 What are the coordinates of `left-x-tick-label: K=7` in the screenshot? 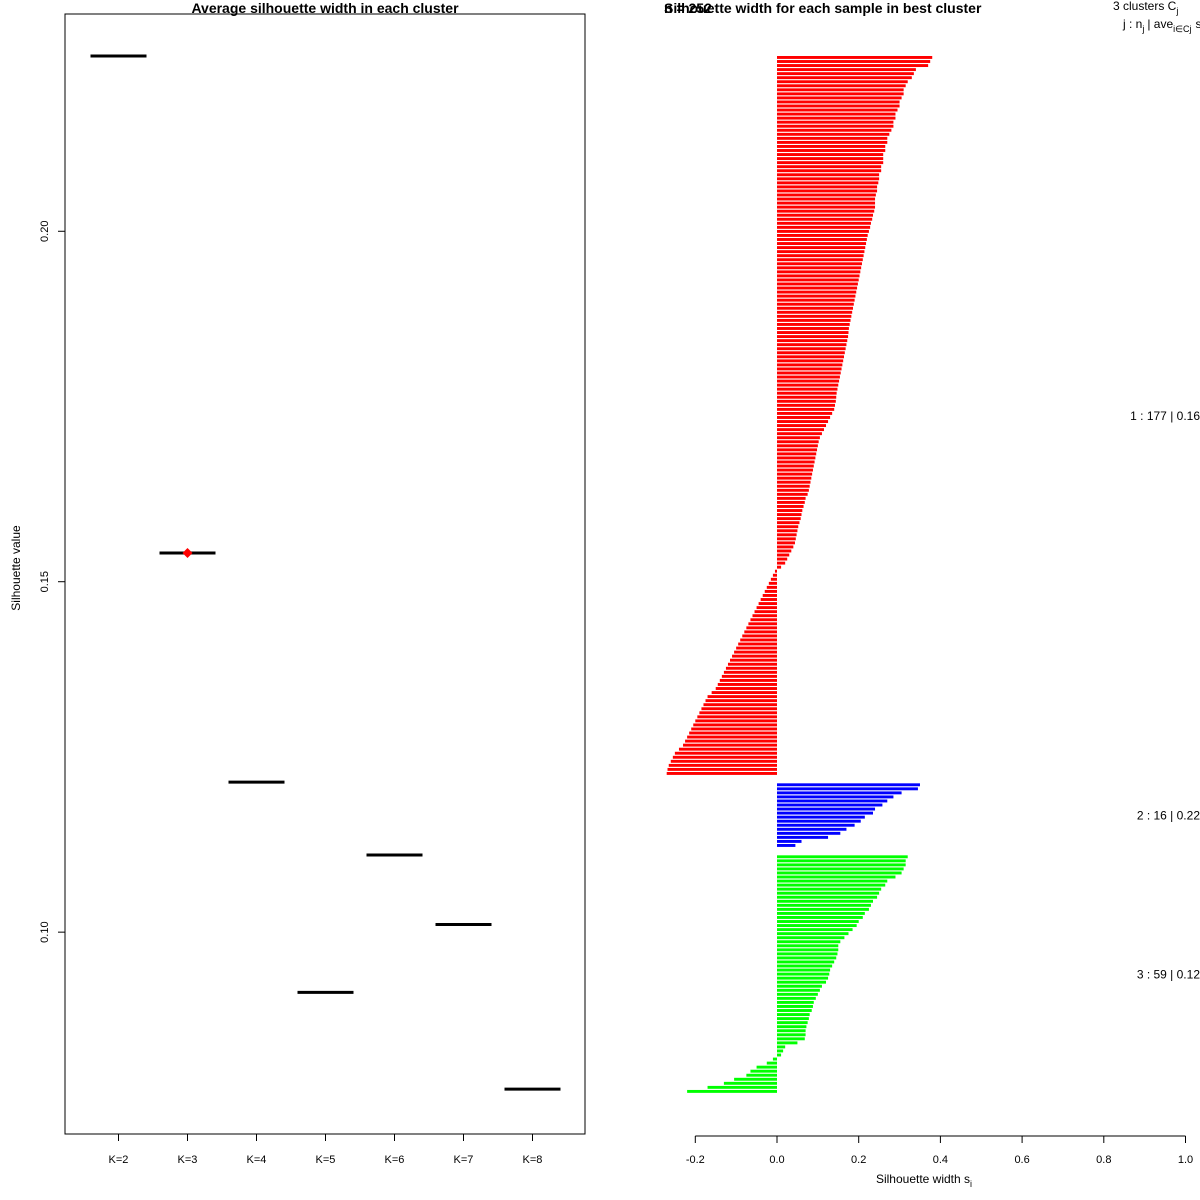 It's located at (464, 1160).